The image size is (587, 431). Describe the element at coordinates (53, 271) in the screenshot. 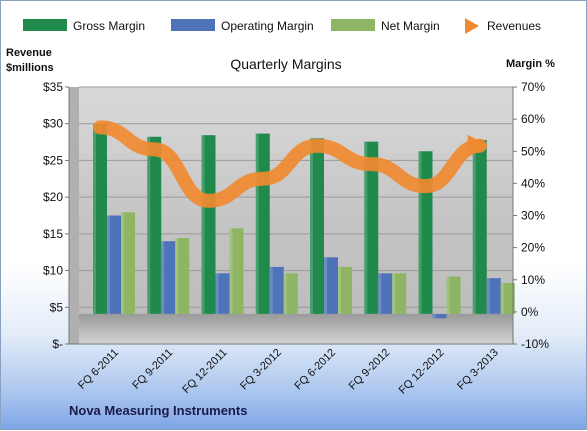

I see `left-tick-label: $10` at that location.